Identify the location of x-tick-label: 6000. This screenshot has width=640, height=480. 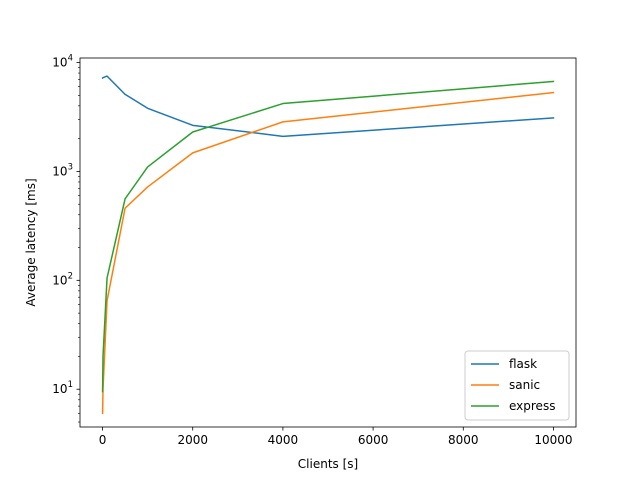
(373, 440).